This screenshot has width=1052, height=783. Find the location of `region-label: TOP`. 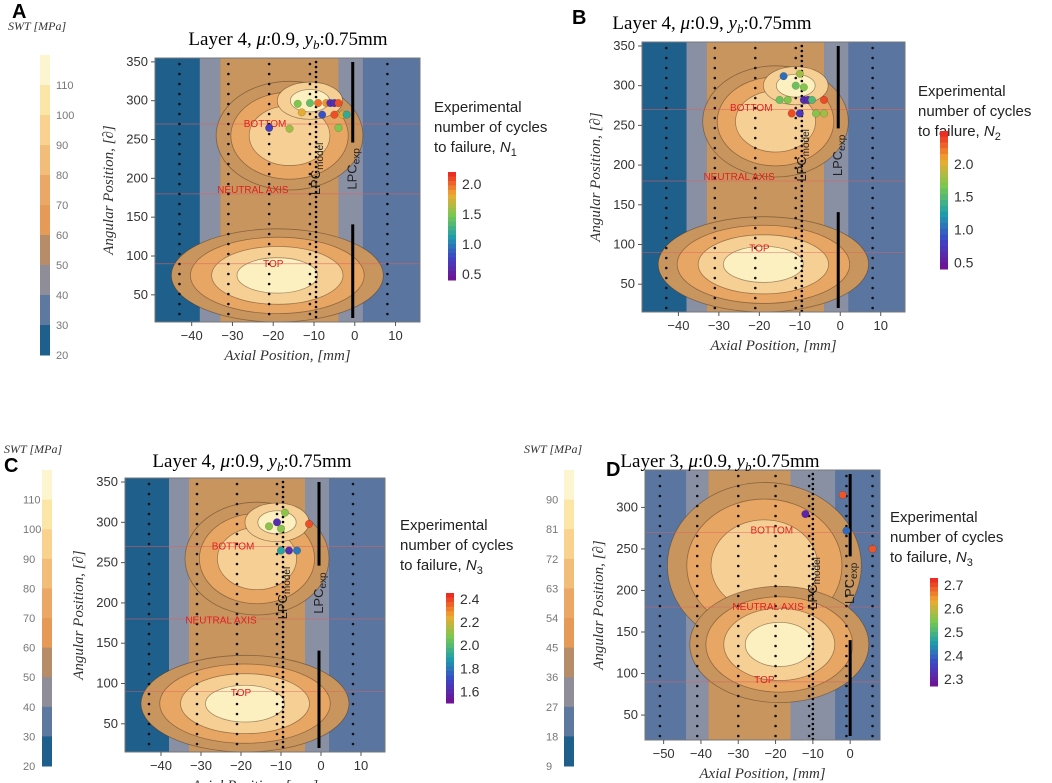

region-label: TOP is located at coordinates (273, 264).